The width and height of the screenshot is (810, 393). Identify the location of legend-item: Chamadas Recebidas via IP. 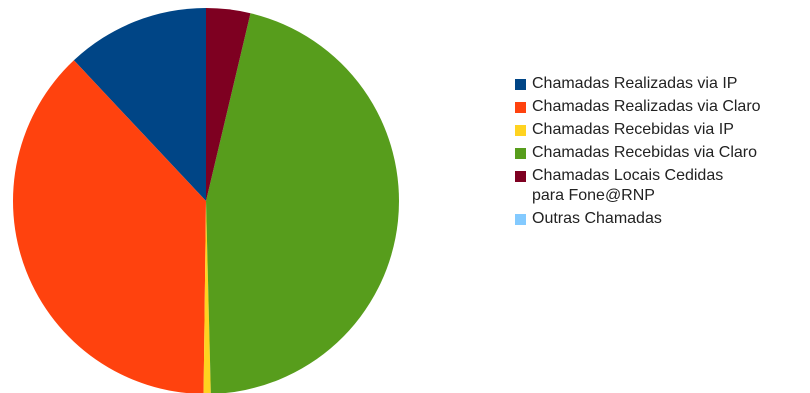
(660, 130).